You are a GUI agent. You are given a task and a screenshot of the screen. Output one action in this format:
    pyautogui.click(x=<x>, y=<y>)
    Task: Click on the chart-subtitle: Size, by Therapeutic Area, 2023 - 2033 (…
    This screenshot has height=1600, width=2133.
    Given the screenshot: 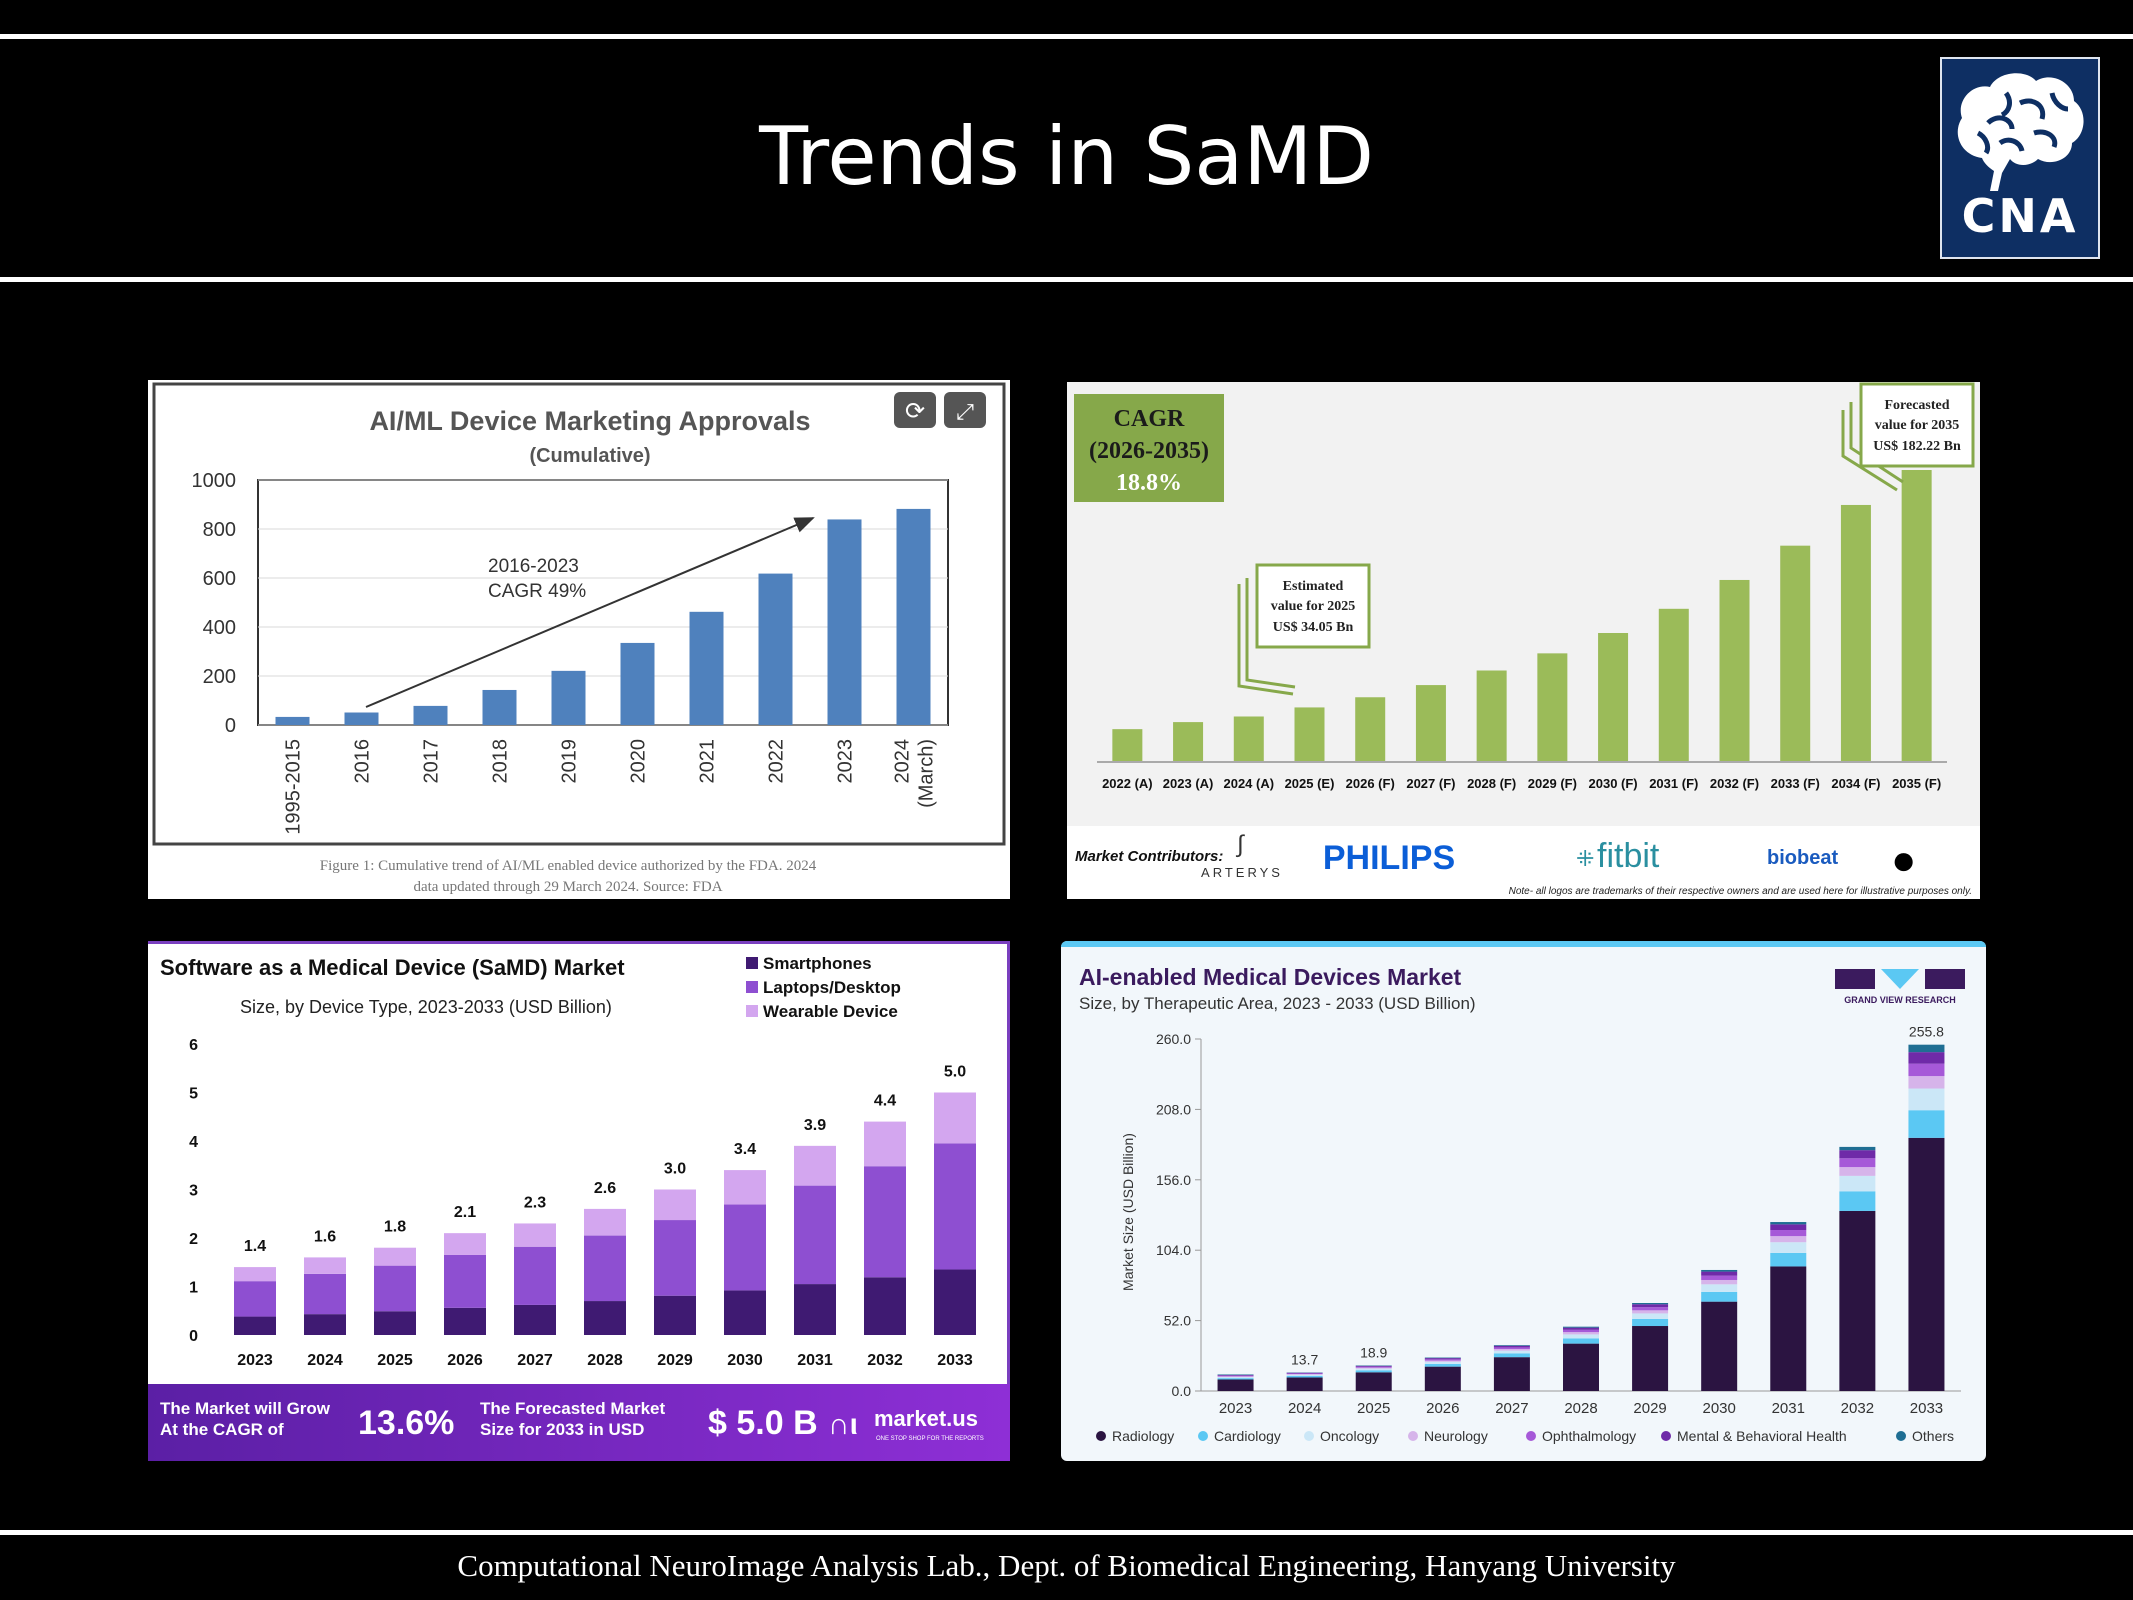 What is the action you would take?
    pyautogui.click(x=1277, y=1003)
    